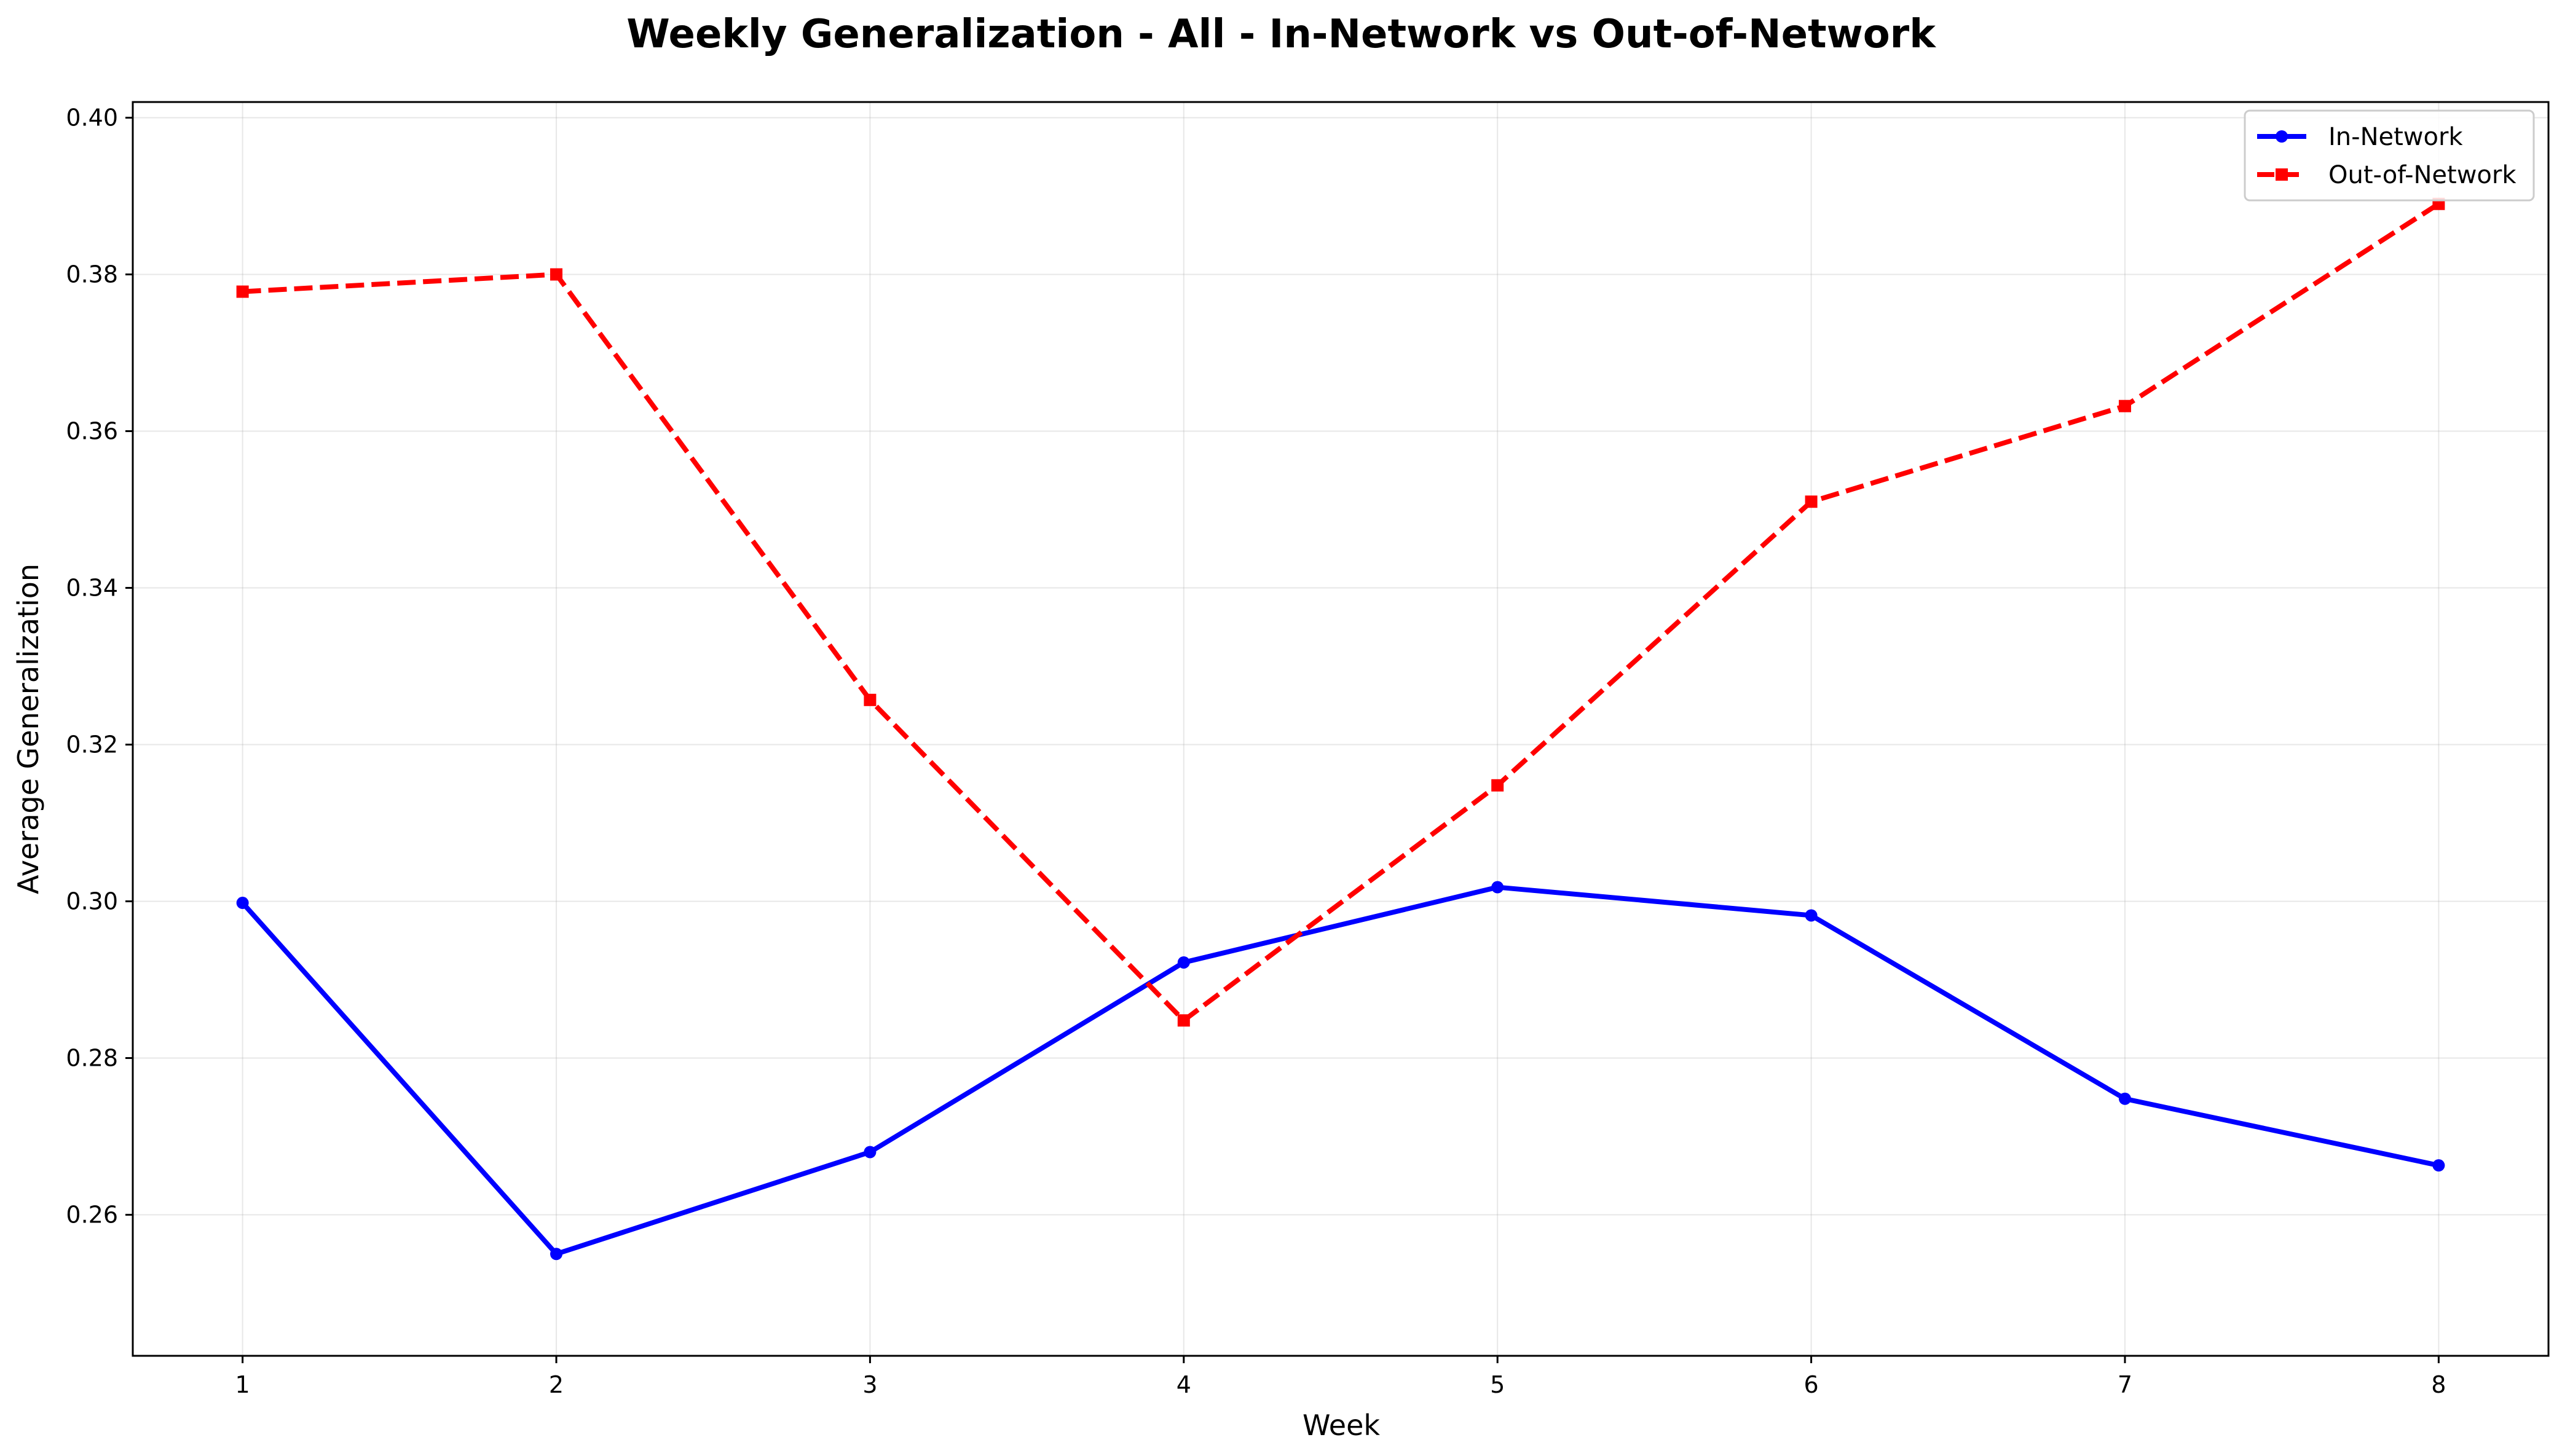 Image resolution: width=2562 pixels, height=1456 pixels. I want to click on x-tick-label: 5, so click(1498, 1384).